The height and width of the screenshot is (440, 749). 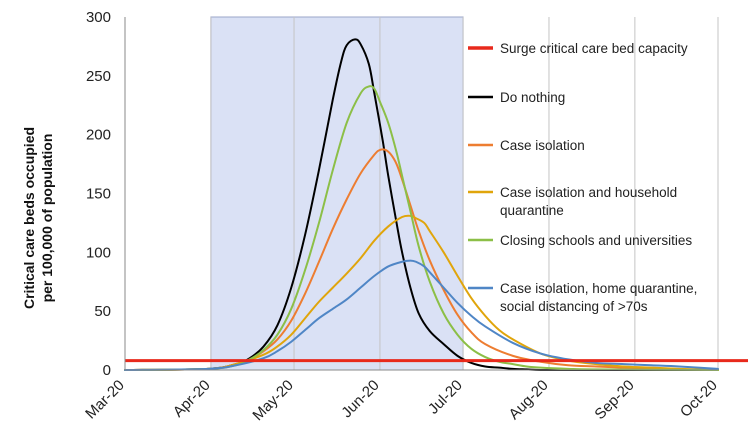 What do you see at coordinates (192, 399) in the screenshot?
I see `x-tick-label-apr-20: Apr-20` at bounding box center [192, 399].